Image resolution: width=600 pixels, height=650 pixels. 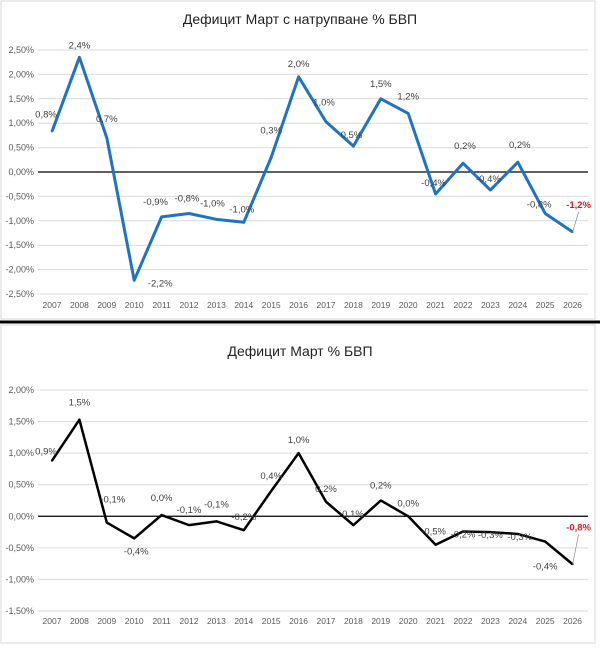 I want to click on data-label: -0,5%, so click(x=433, y=532).